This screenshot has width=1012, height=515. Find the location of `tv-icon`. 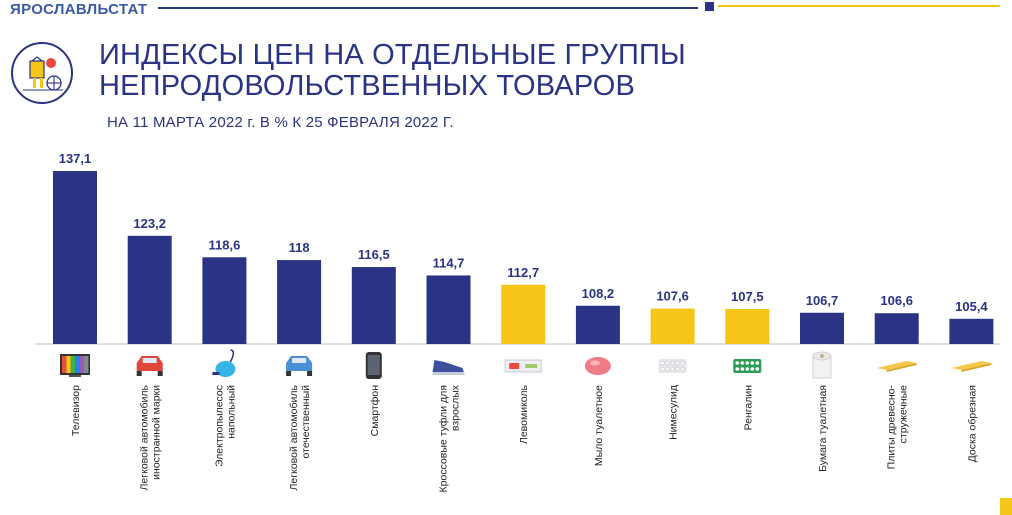

tv-icon is located at coordinates (75, 365).